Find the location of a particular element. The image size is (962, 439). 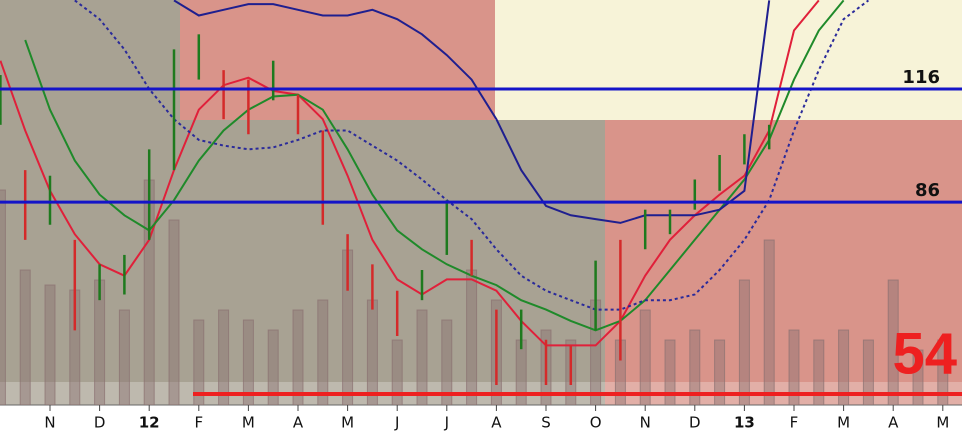

level-label: 116 is located at coordinates (921, 77).